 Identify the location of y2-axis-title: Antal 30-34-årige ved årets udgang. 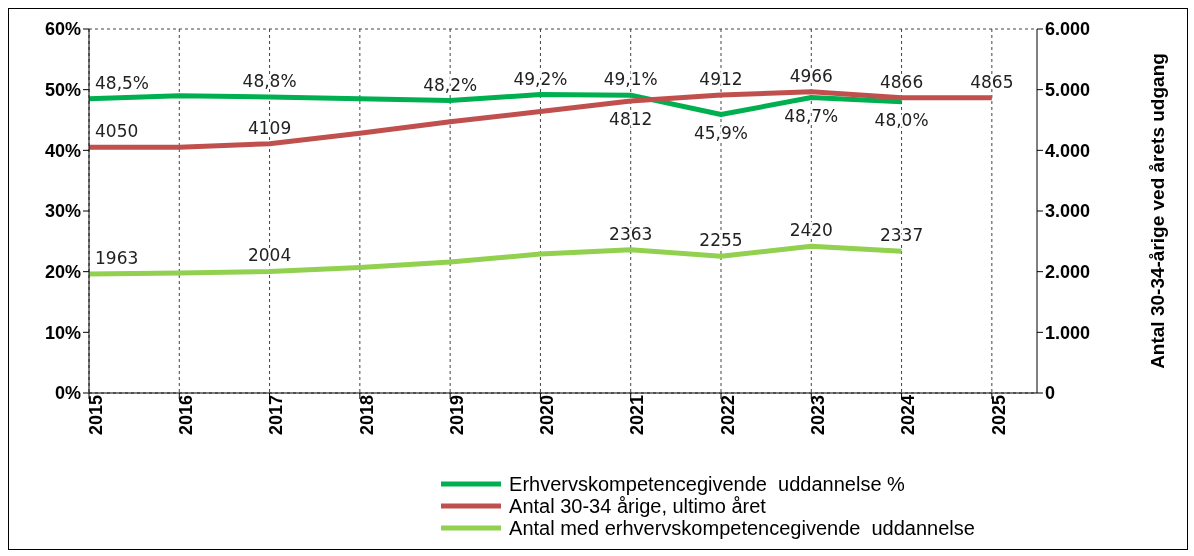
(1157, 211).